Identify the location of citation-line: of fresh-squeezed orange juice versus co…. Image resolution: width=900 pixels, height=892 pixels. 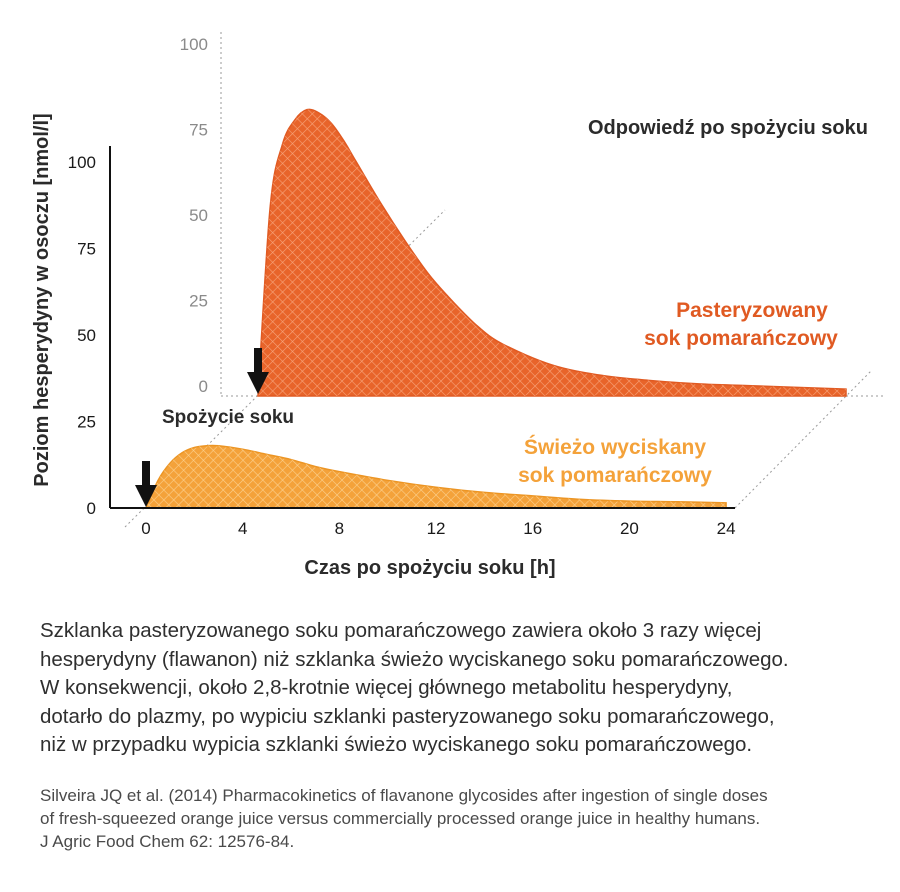
(400, 818).